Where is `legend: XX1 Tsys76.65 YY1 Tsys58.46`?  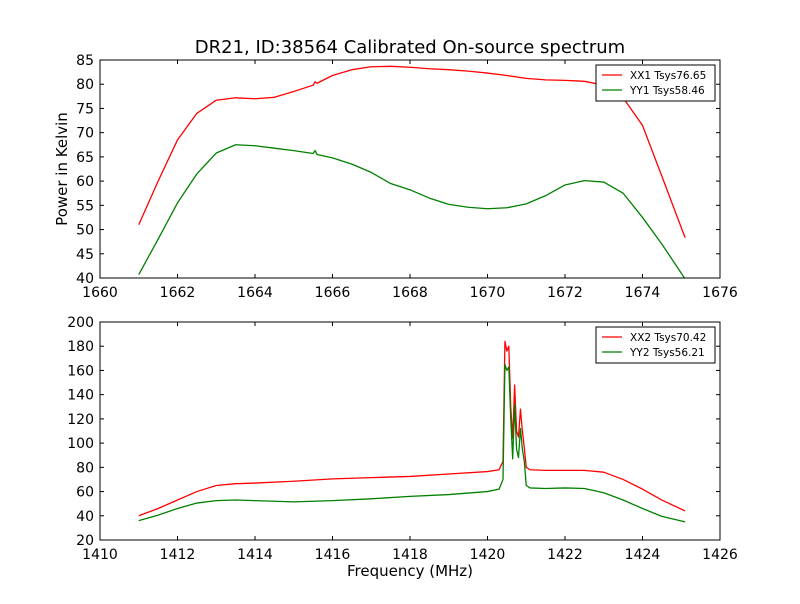
legend: XX1 Tsys76.65 YY1 Tsys58.46 is located at coordinates (655, 83).